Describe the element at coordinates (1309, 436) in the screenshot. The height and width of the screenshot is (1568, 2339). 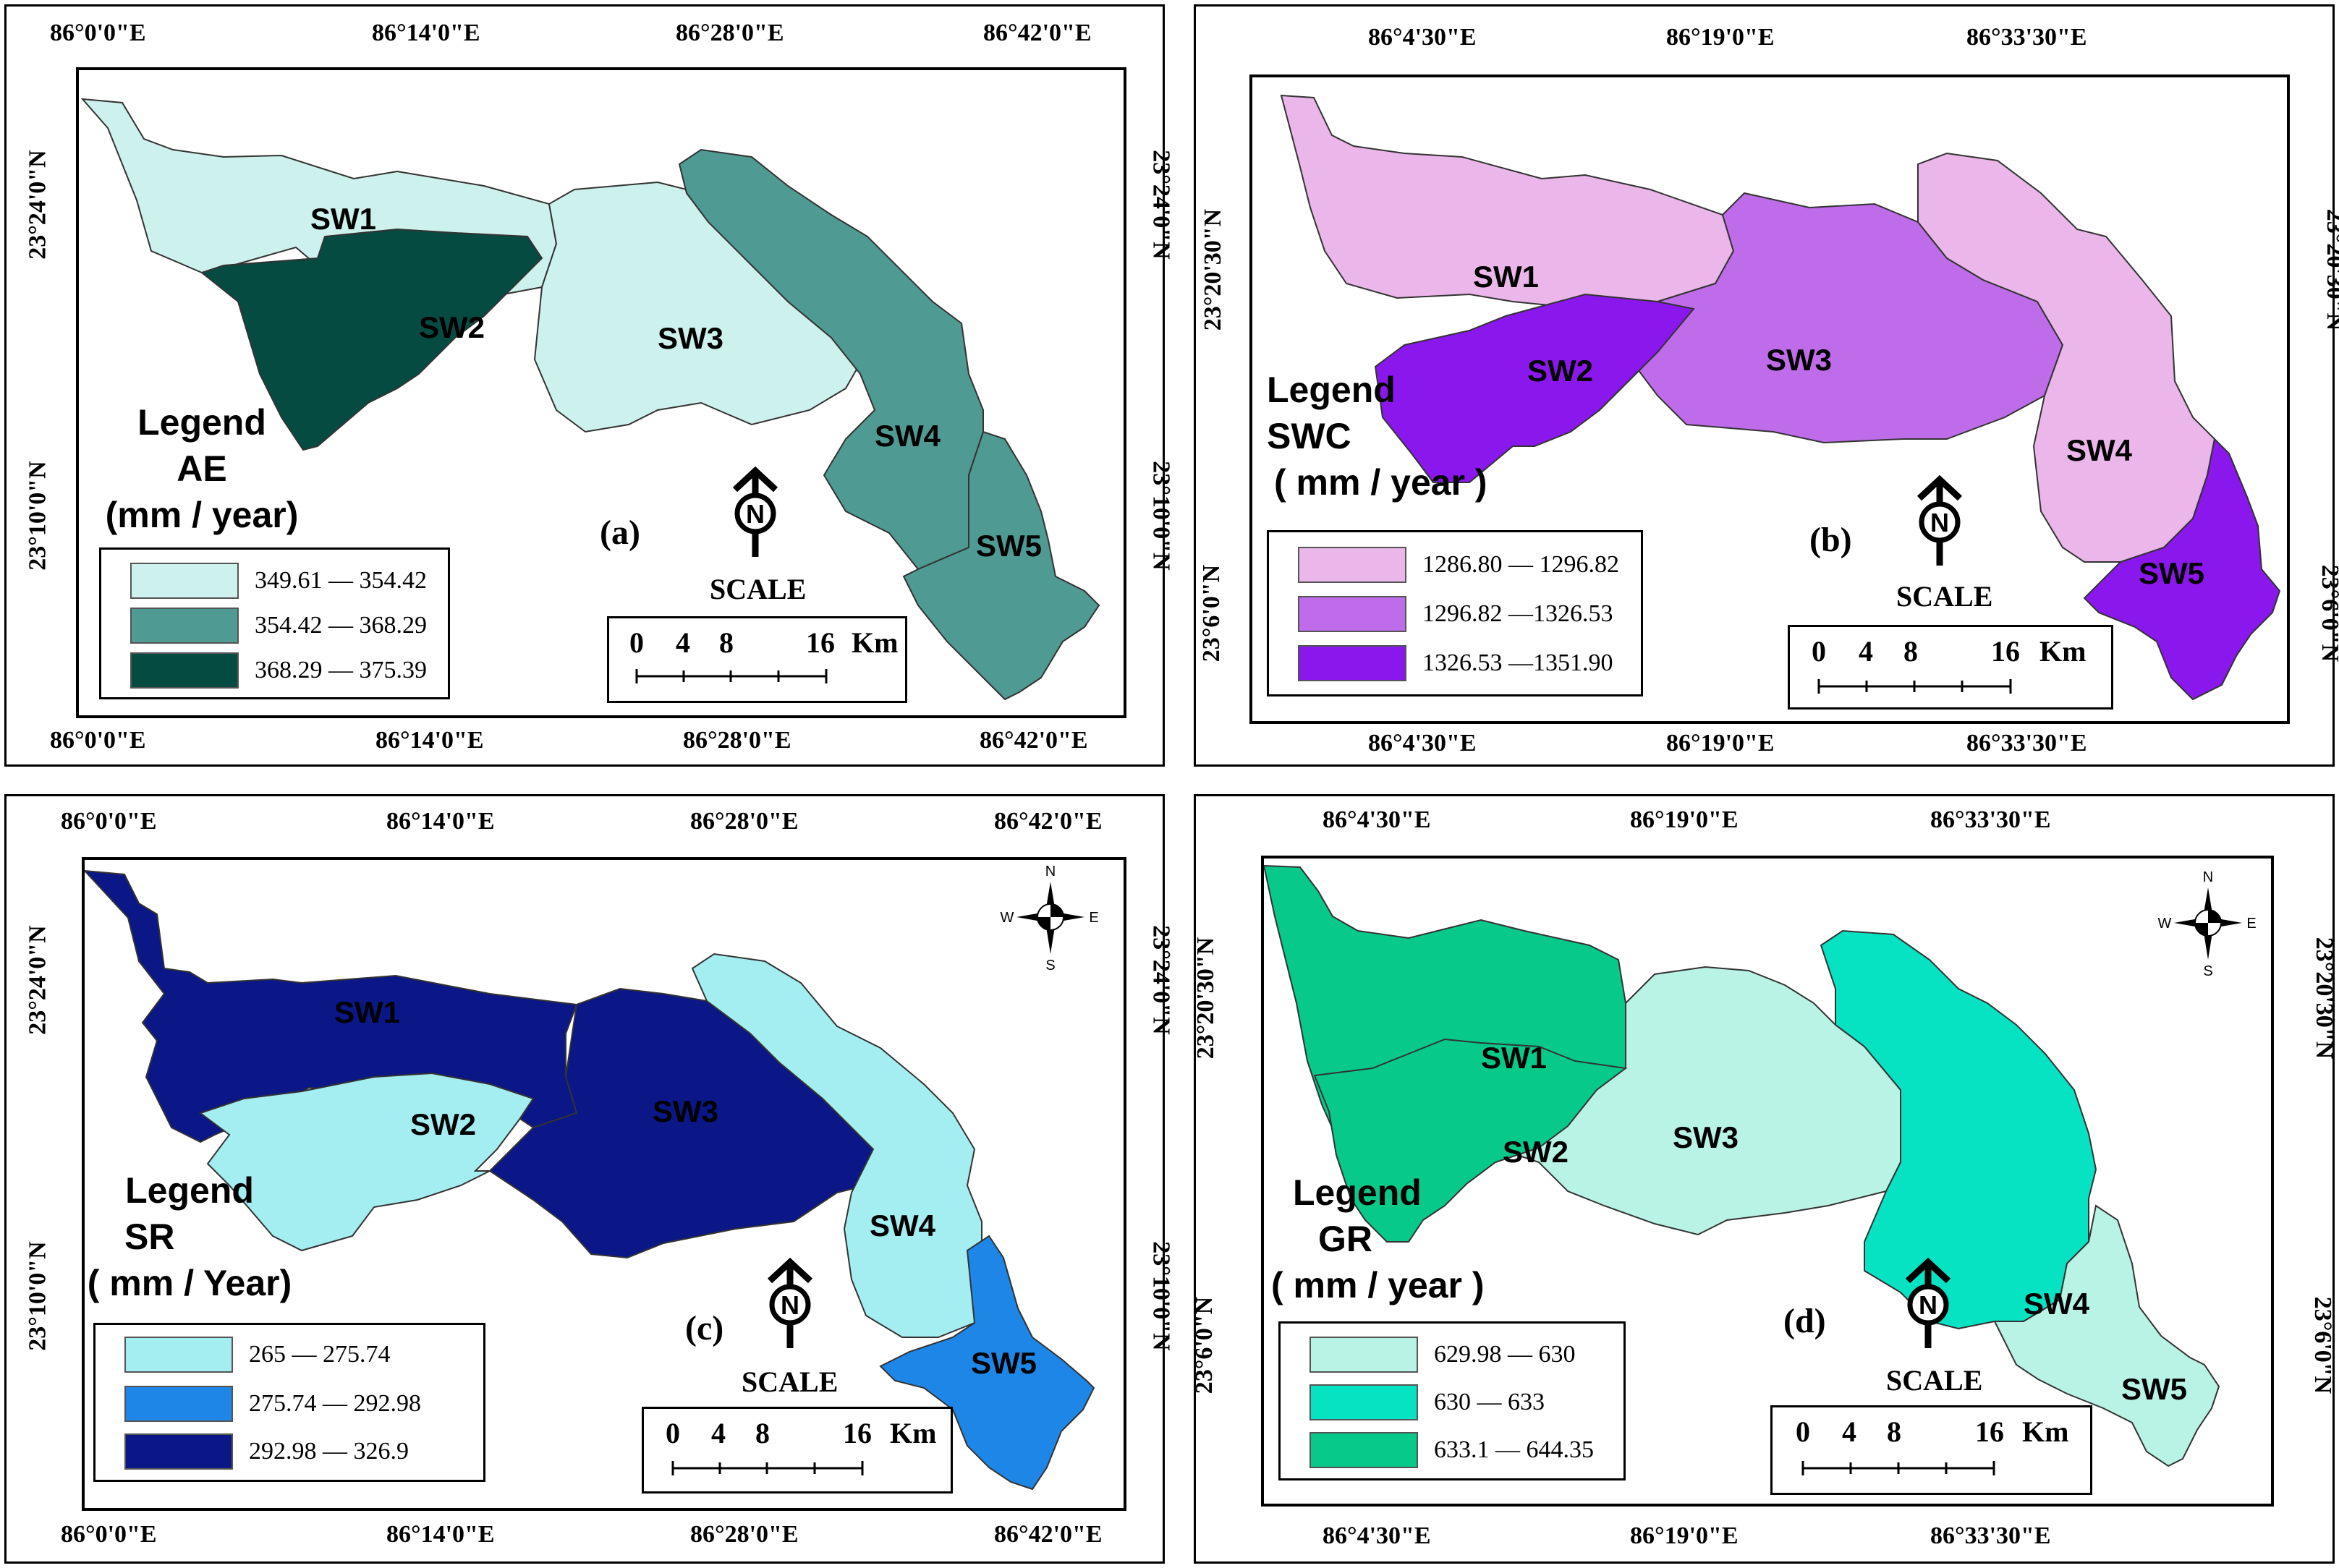
I see `legend-title-line-2: SWC` at that location.